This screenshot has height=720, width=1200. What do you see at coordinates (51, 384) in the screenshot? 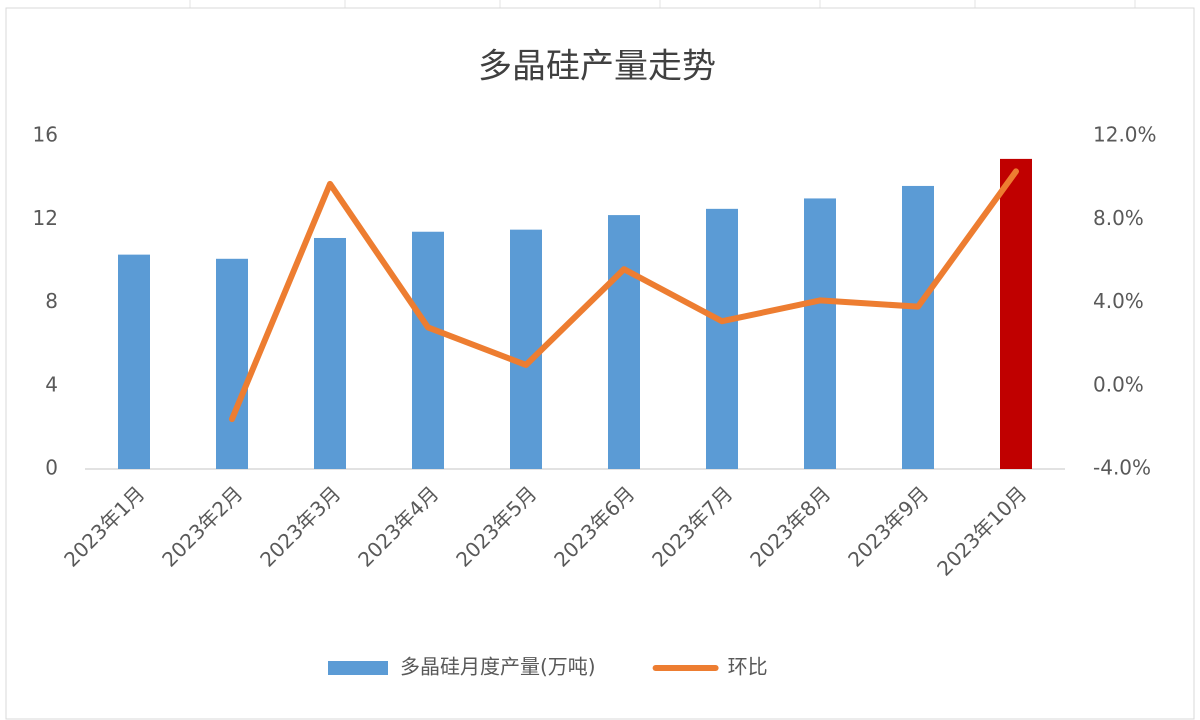
I see `y-tick-label: 4` at bounding box center [51, 384].